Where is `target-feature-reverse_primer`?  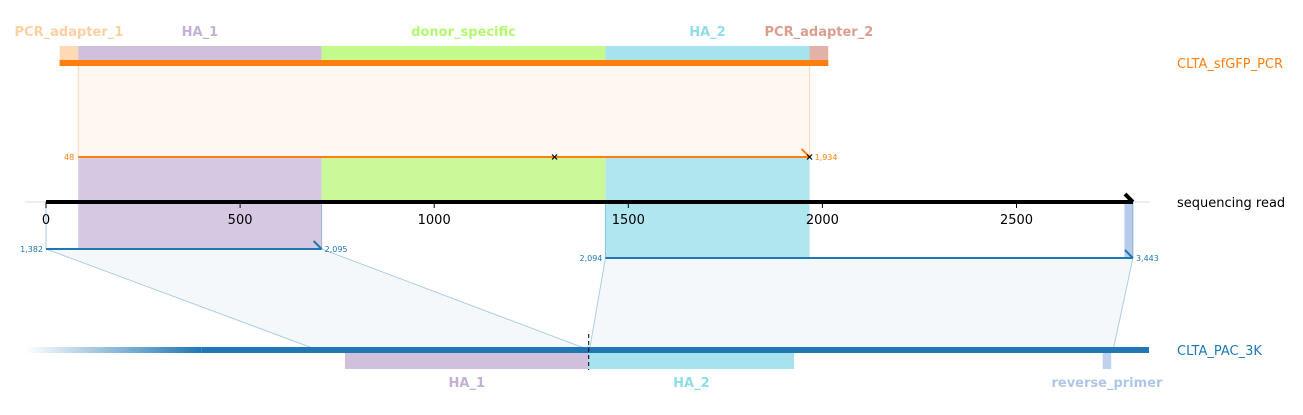 target-feature-reverse_primer is located at coordinates (1107, 359).